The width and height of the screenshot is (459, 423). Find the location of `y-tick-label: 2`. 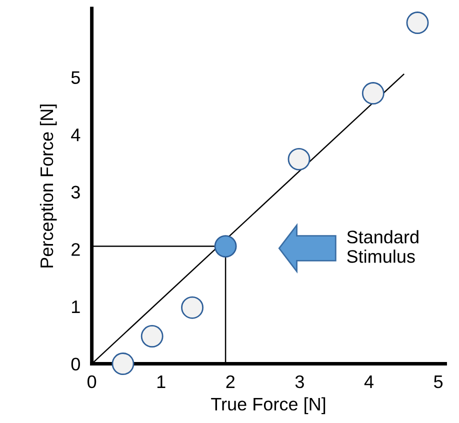

y-tick-label: 2 is located at coordinates (76, 249).